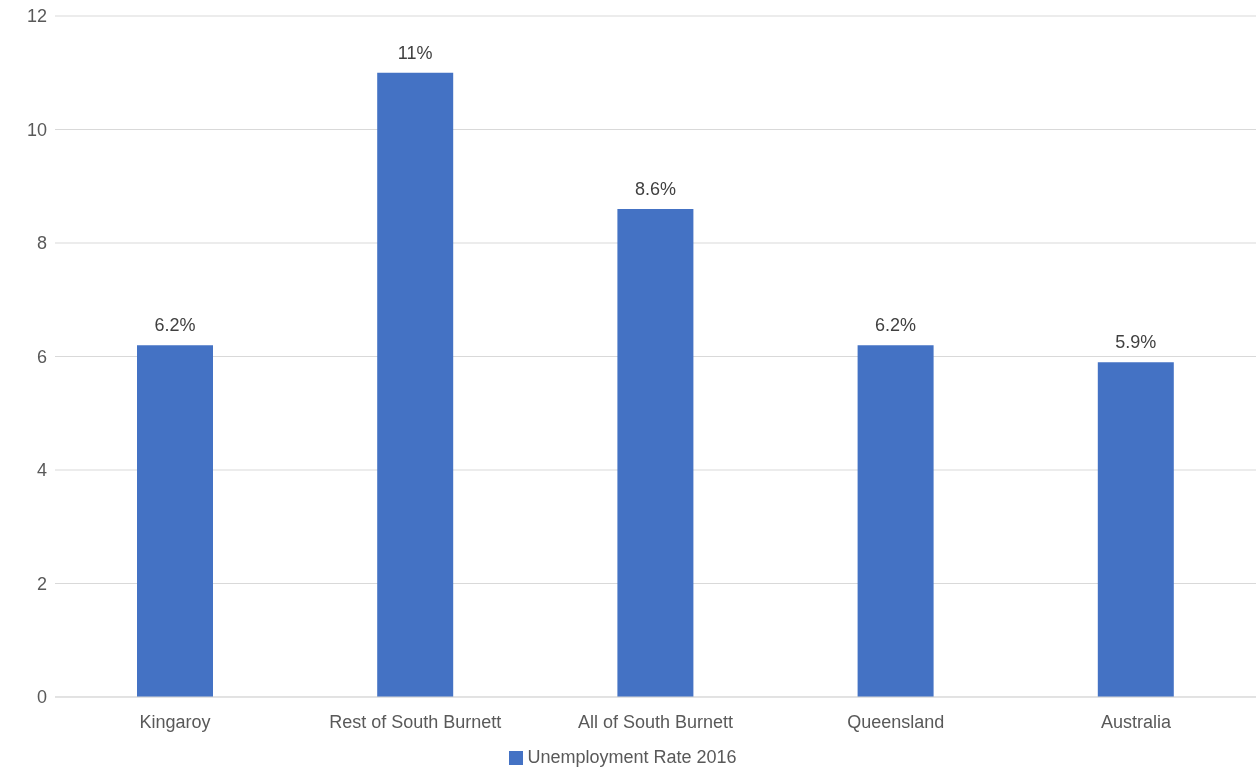 The height and width of the screenshot is (776, 1258). What do you see at coordinates (175, 721) in the screenshot?
I see `x-tick-label: Kingaroy` at bounding box center [175, 721].